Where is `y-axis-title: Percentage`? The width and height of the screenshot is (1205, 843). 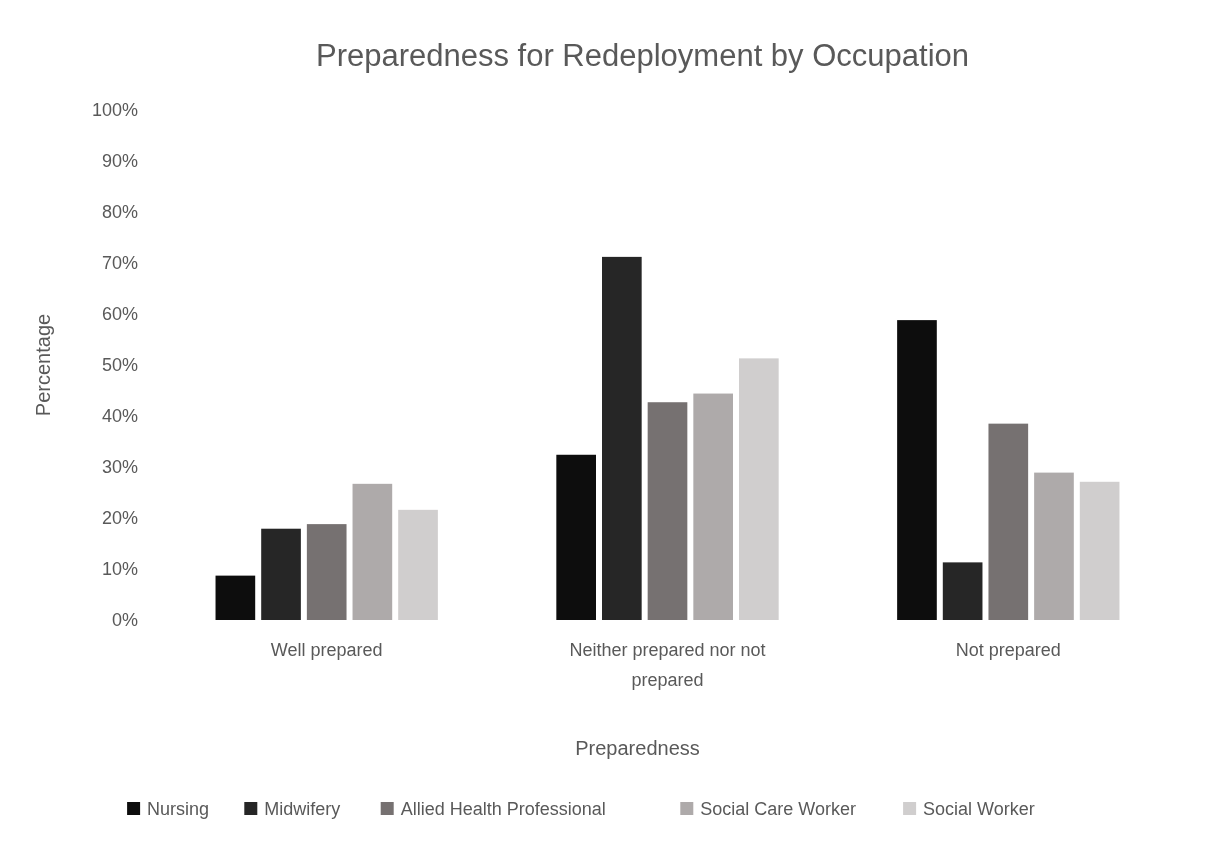 y-axis-title: Percentage is located at coordinates (43, 365).